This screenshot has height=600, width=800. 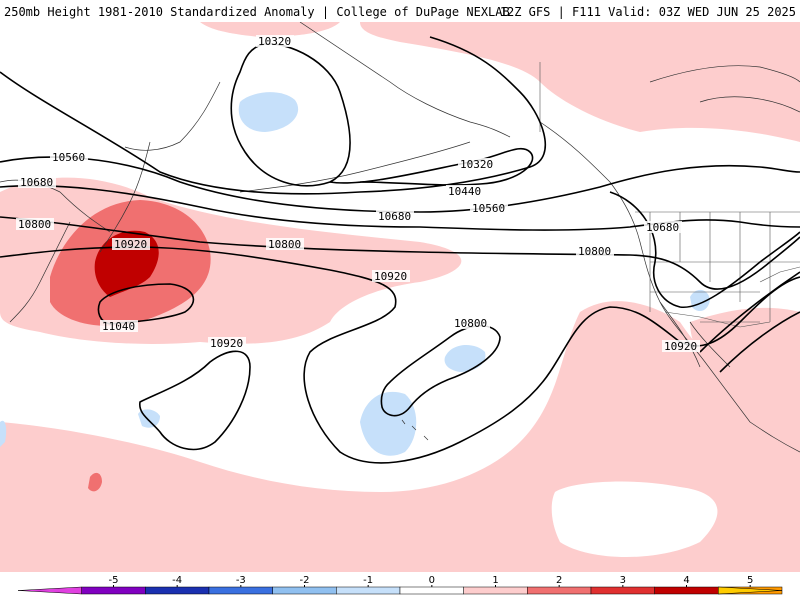 What do you see at coordinates (634, 519) in the screenshot?
I see `white-region-east-pacific` at bounding box center [634, 519].